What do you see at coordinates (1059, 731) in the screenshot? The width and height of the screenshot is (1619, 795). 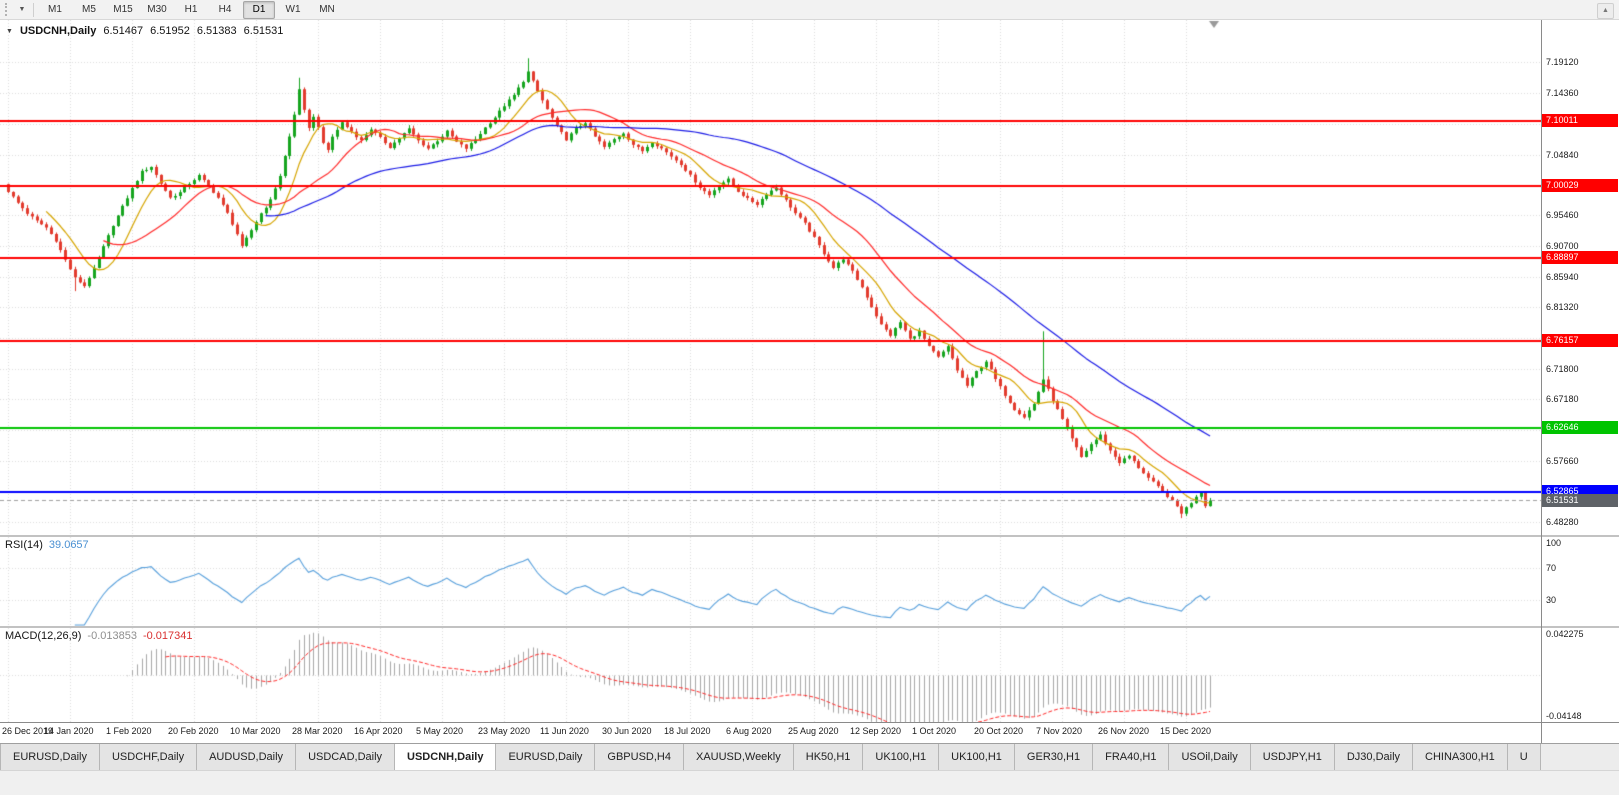 I see `time-axis-label: 7 Nov 2020` at bounding box center [1059, 731].